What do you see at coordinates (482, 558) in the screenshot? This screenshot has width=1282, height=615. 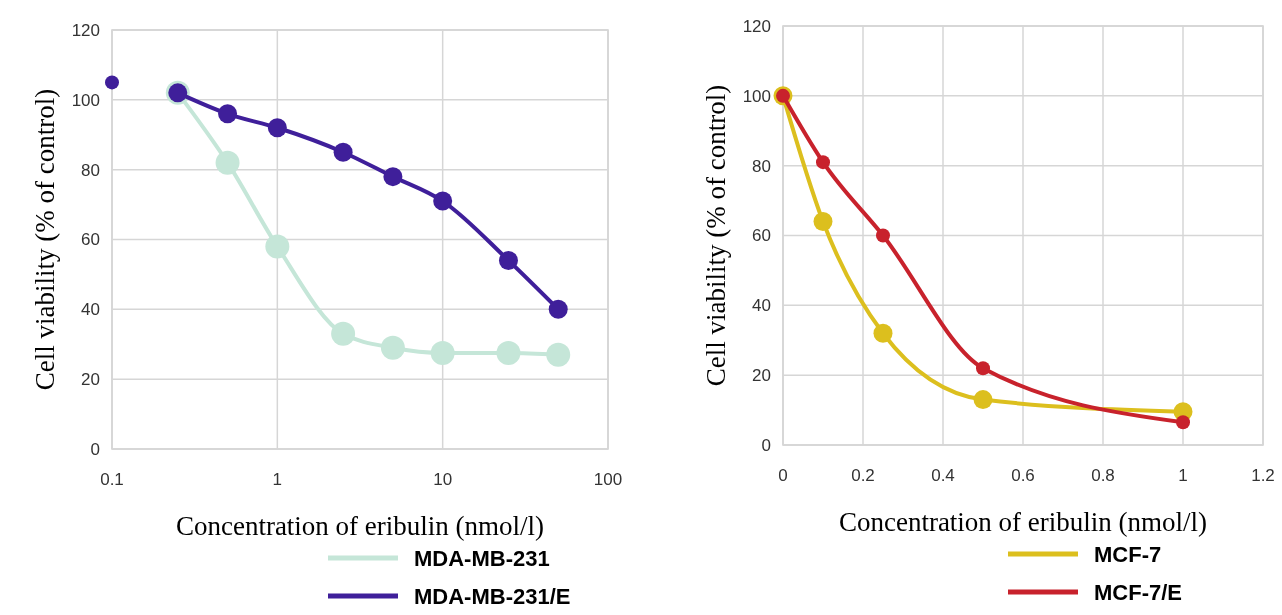 I see `legend-label: MDA-MB-231` at bounding box center [482, 558].